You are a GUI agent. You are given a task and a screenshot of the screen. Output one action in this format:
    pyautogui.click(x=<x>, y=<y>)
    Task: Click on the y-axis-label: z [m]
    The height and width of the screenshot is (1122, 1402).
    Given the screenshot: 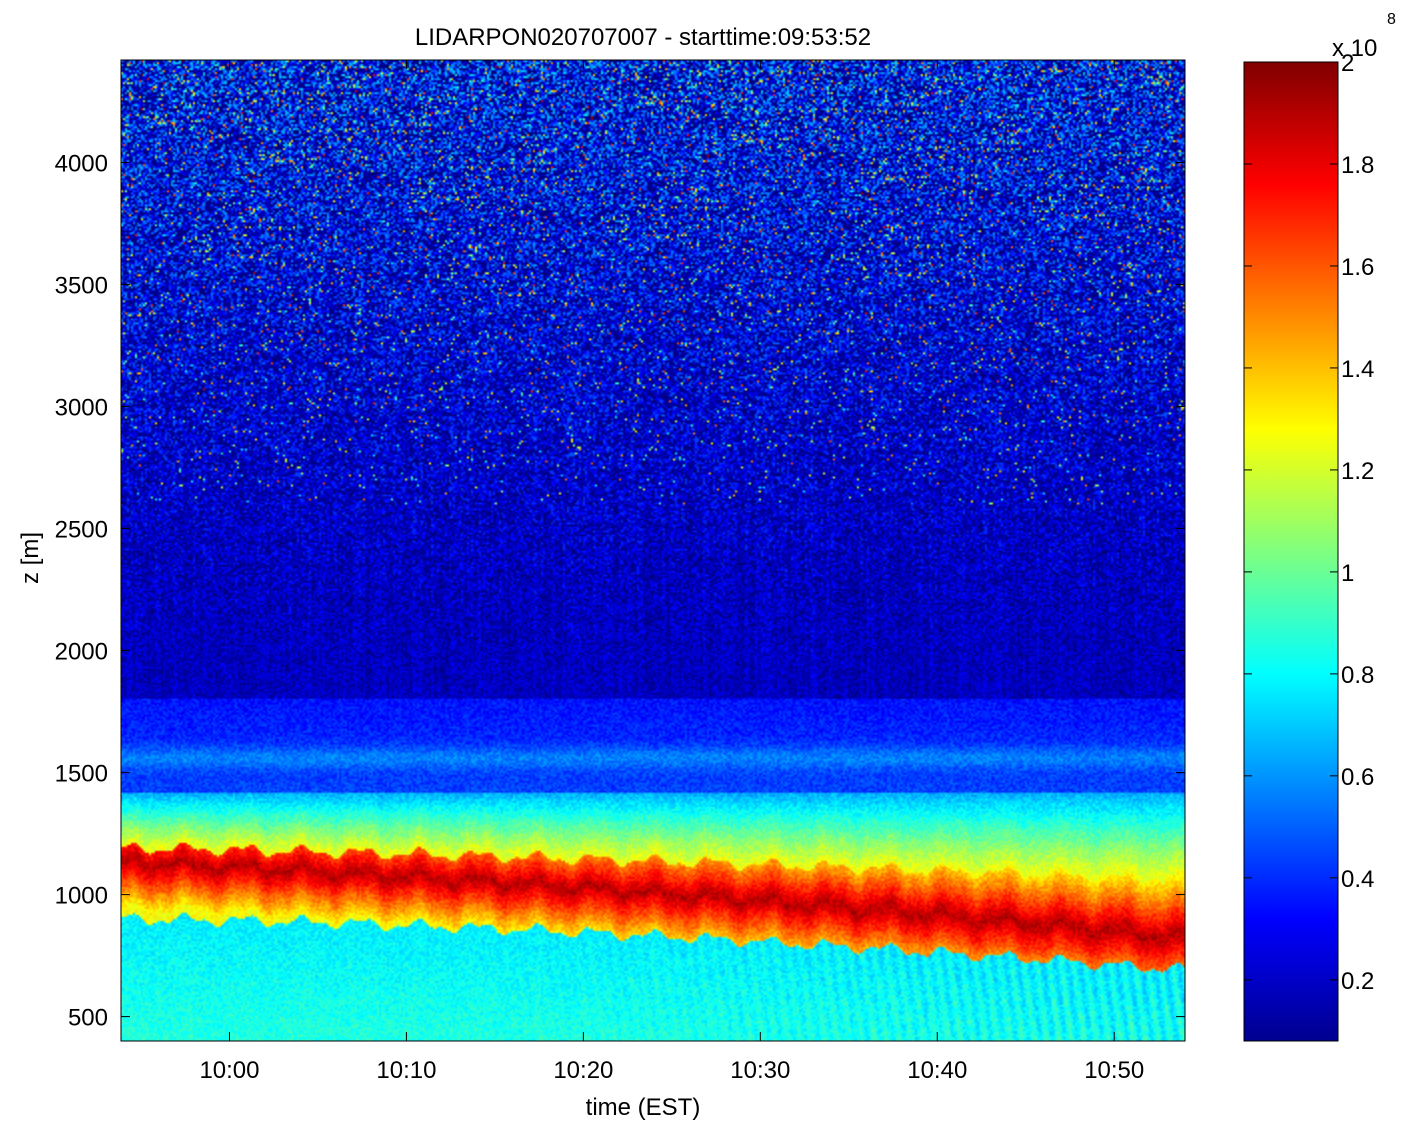 What is the action you would take?
    pyautogui.click(x=30, y=558)
    